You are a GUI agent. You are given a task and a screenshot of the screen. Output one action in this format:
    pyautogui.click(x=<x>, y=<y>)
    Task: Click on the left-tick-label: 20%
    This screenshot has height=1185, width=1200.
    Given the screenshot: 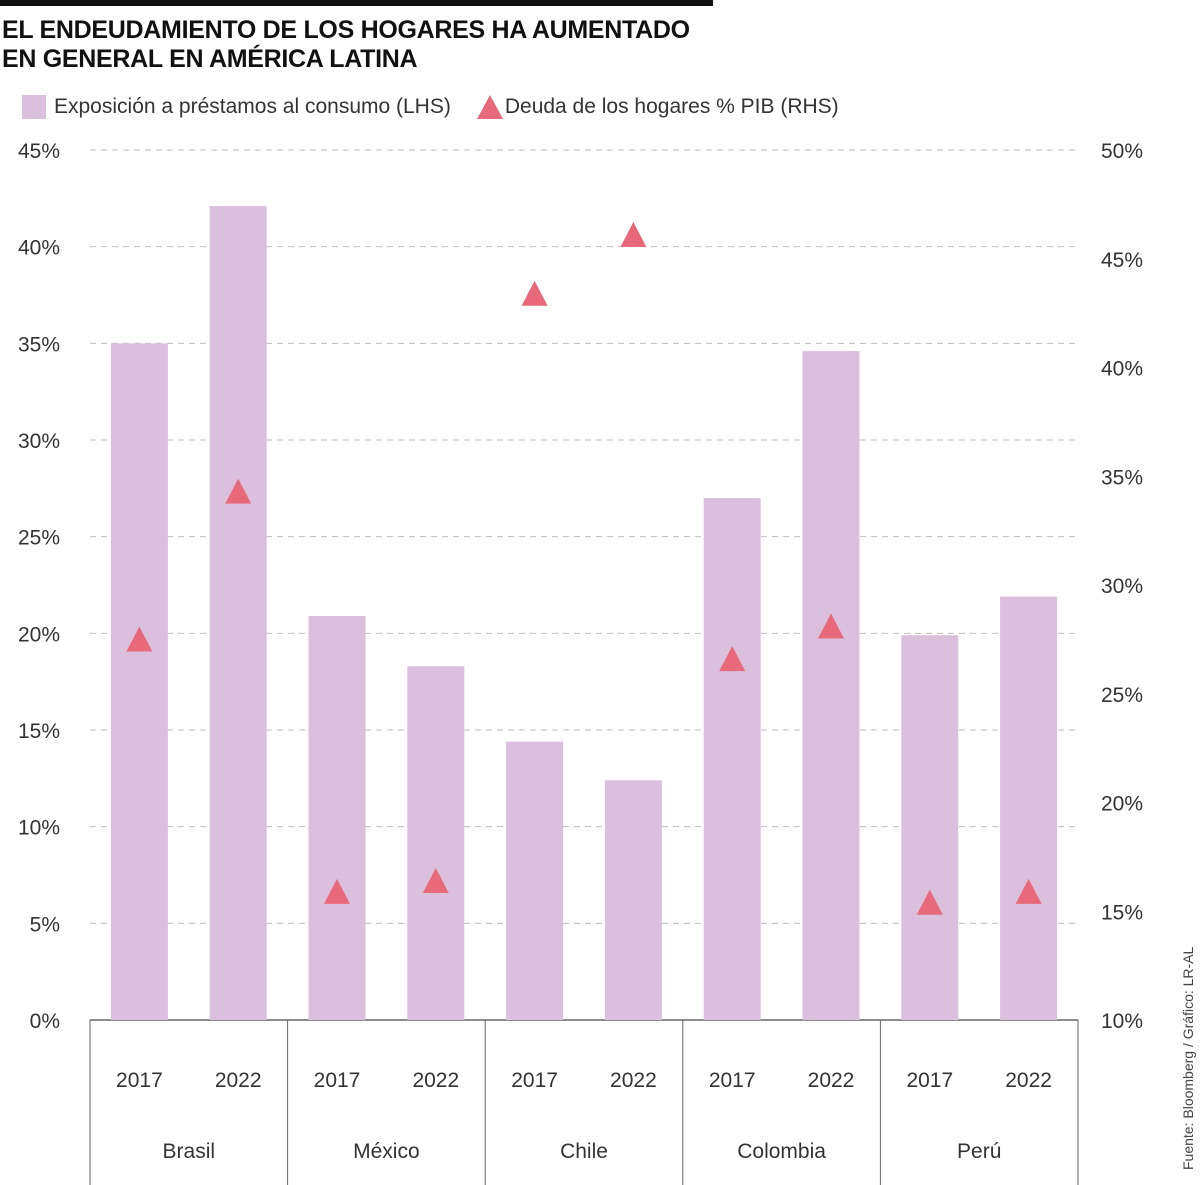 What is the action you would take?
    pyautogui.click(x=39, y=634)
    